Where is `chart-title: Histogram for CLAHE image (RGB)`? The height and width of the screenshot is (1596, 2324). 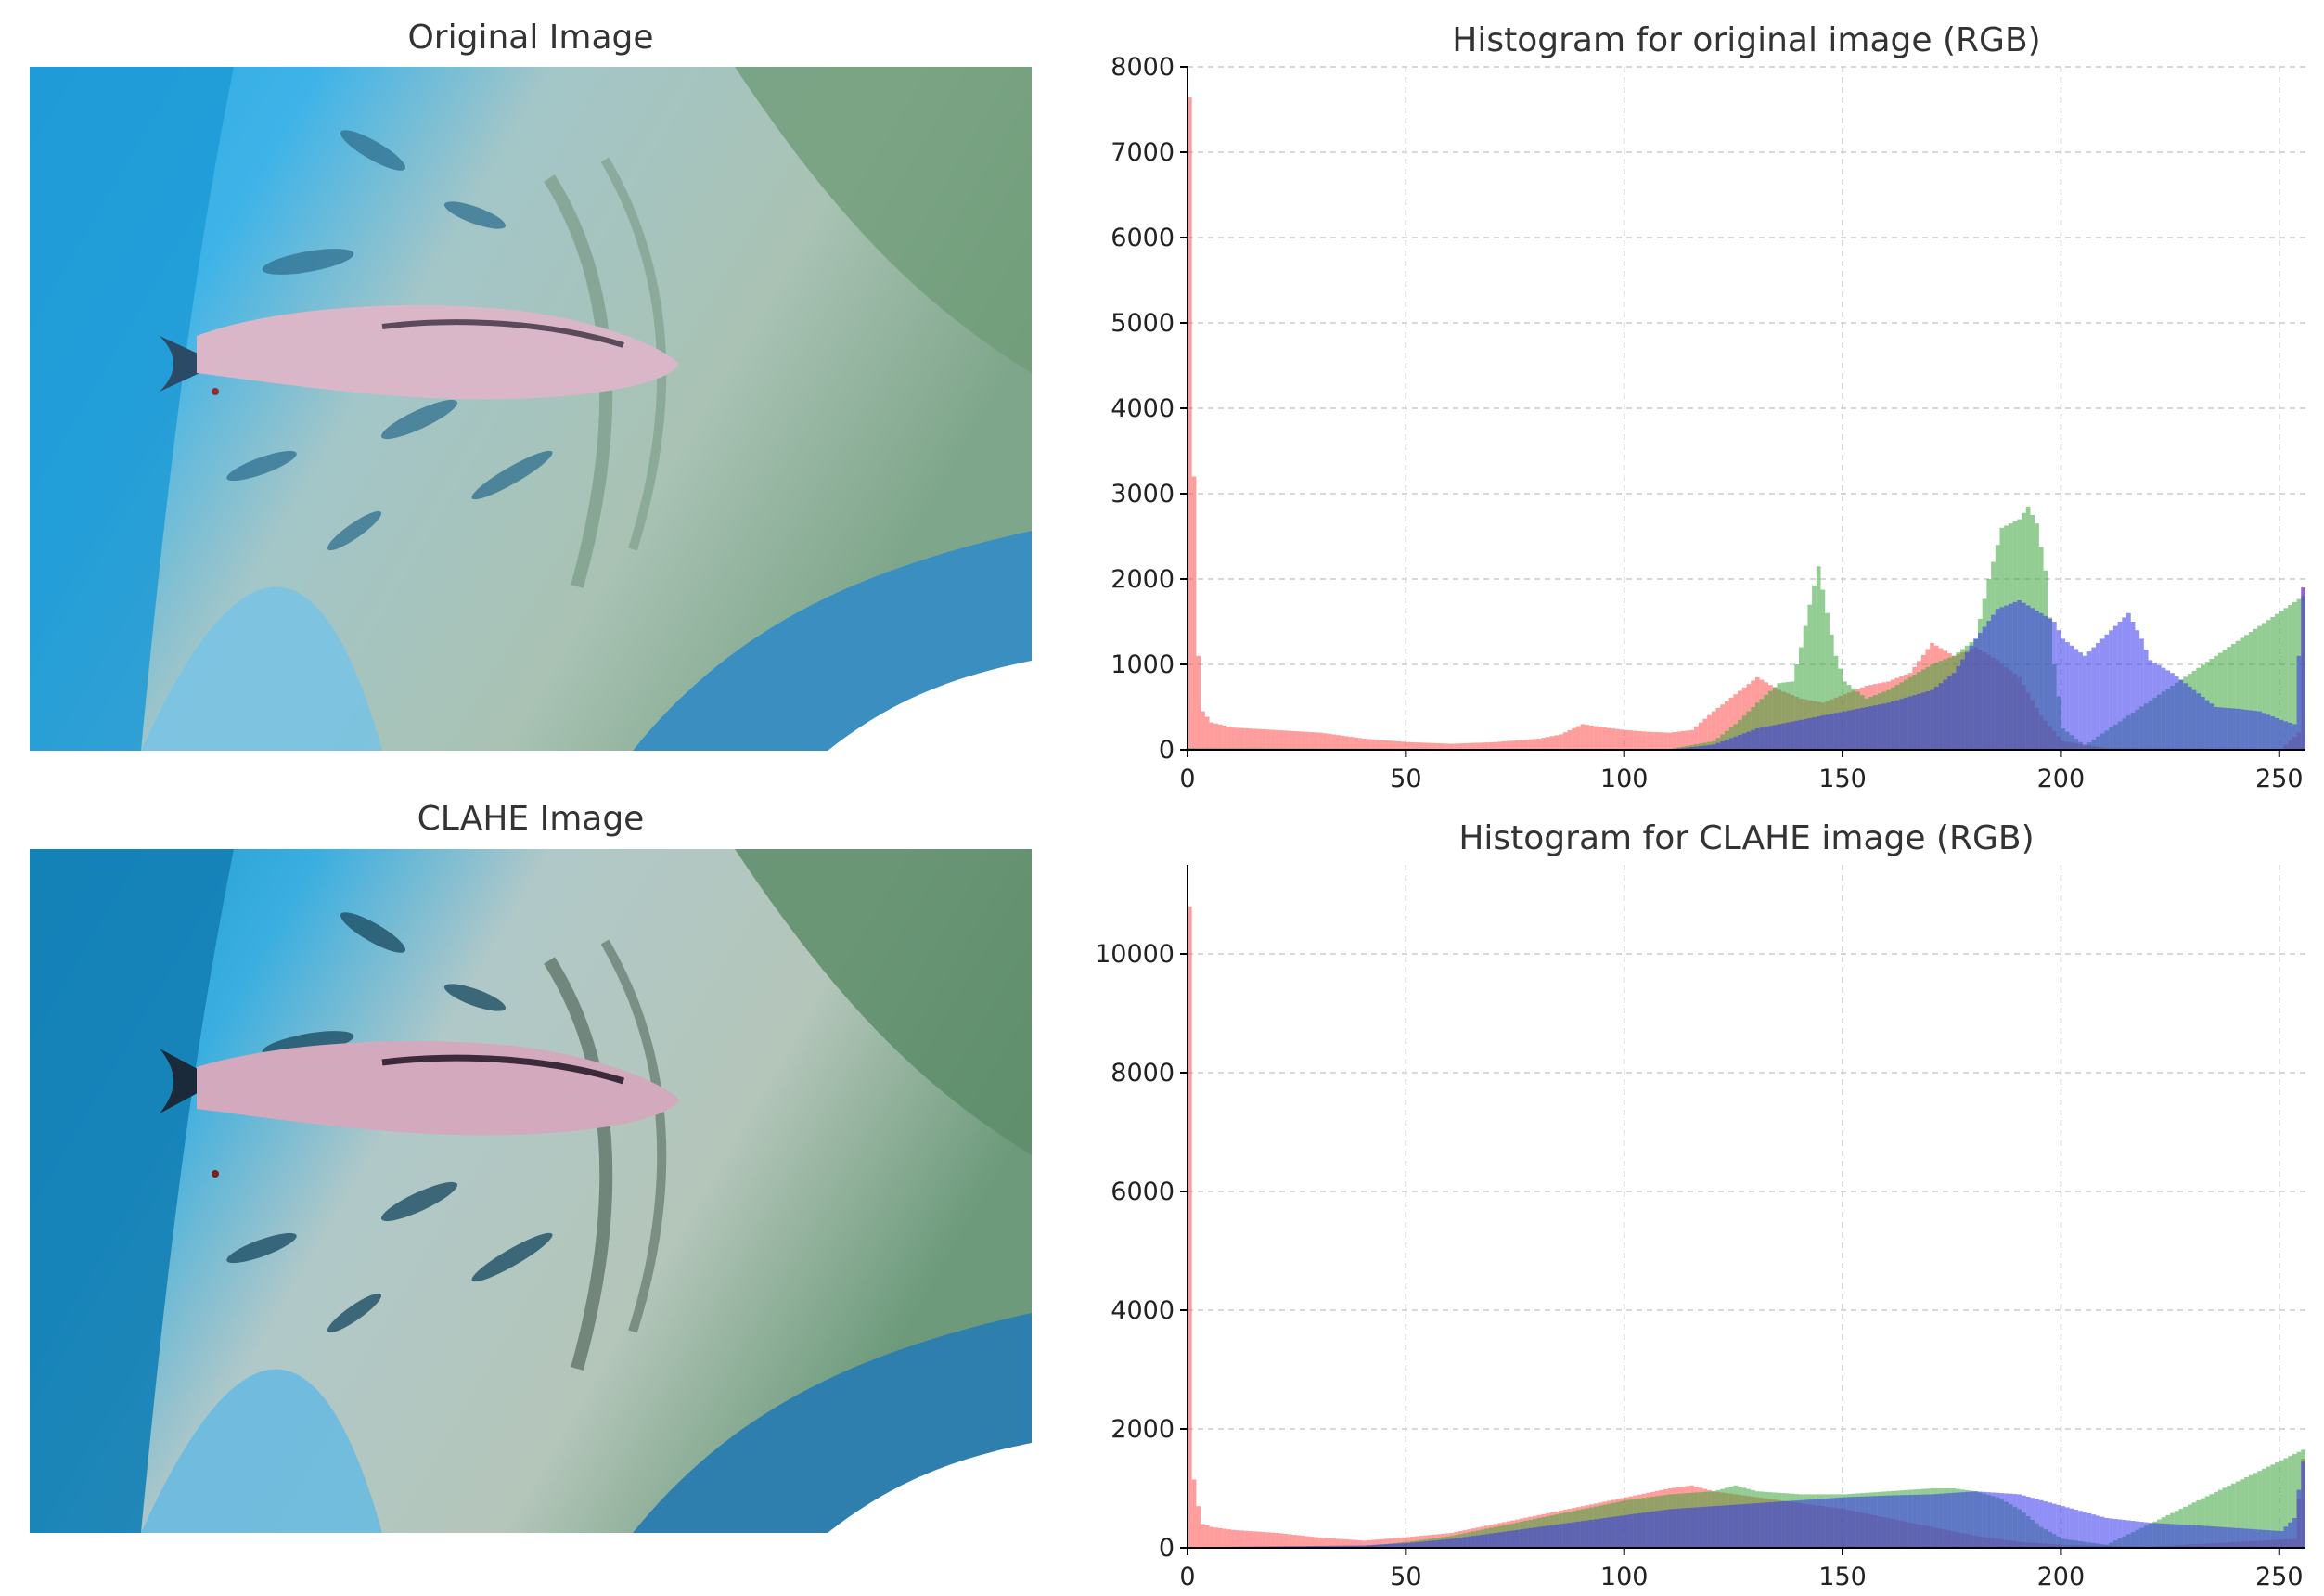
chart-title: Histogram for CLAHE image (RGB) is located at coordinates (1746, 838).